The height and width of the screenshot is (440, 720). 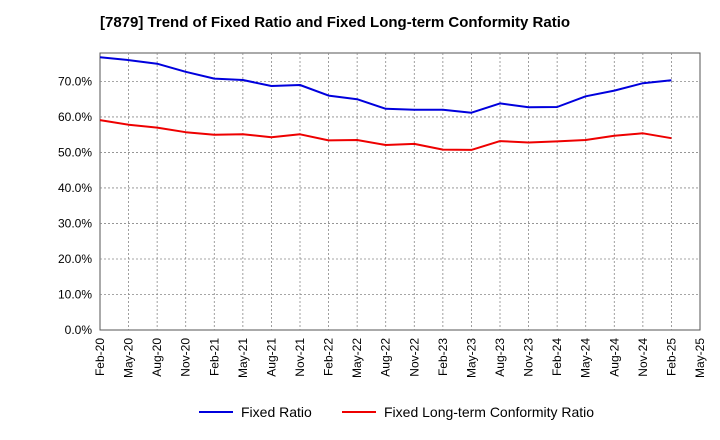 I want to click on y-tick-label: 0.0%, so click(x=79, y=330).